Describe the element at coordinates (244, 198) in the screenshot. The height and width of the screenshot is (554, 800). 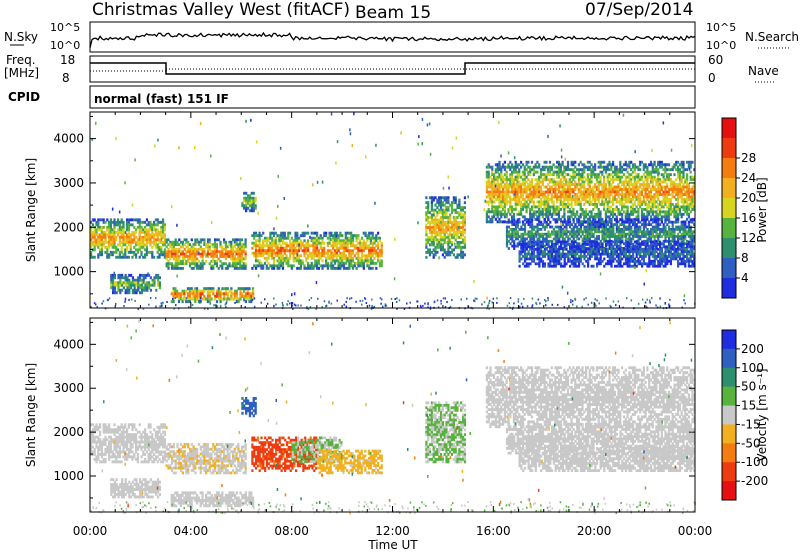
I see `power-cell-r4` at that location.